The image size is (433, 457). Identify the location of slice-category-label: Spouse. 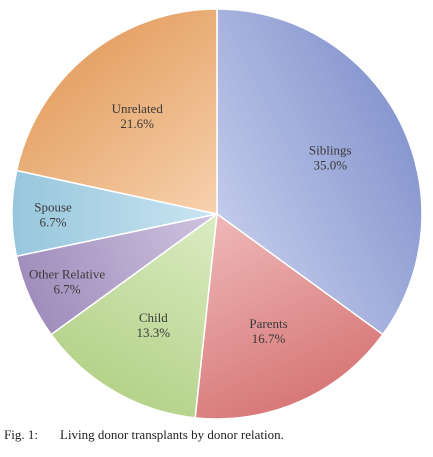
(53, 206).